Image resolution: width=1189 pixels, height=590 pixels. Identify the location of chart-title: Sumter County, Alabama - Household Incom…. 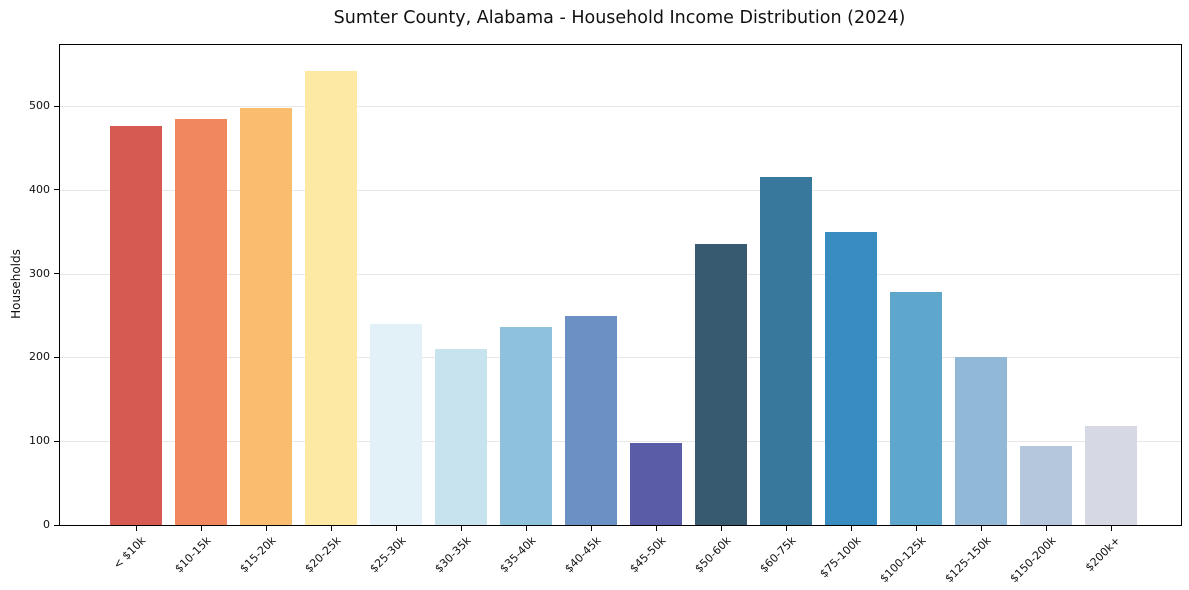
(619, 18).